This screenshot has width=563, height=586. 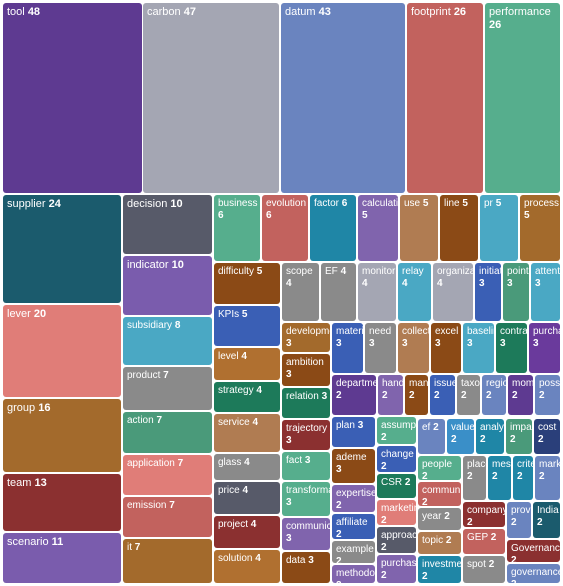 What do you see at coordinates (306, 466) in the screenshot?
I see `treemap-tile-fact: fact 3` at bounding box center [306, 466].